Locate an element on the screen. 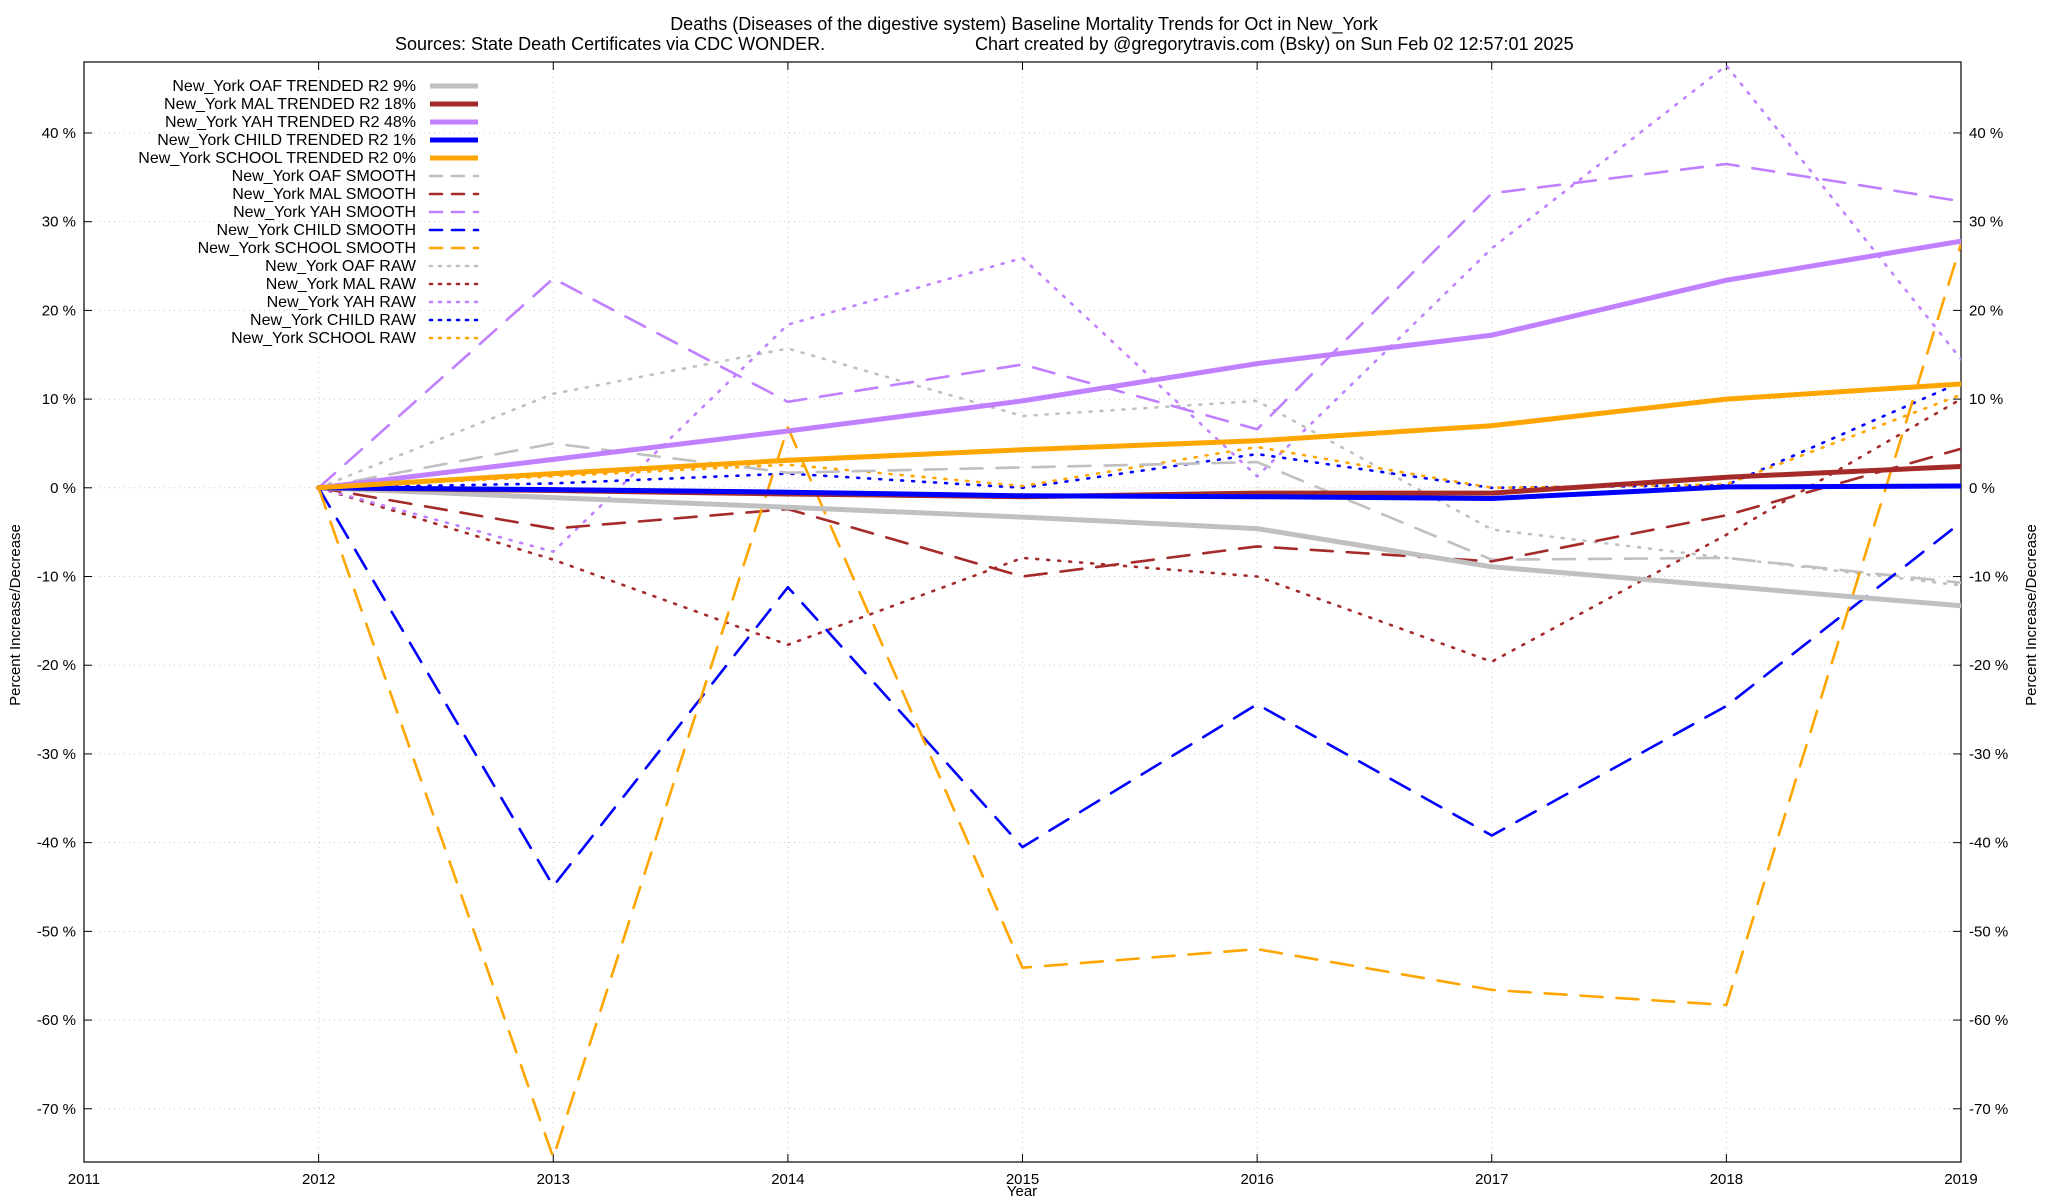 The image size is (2048, 1200). legend-label: New_York MAL TRENDED R2 18% is located at coordinates (290, 104).